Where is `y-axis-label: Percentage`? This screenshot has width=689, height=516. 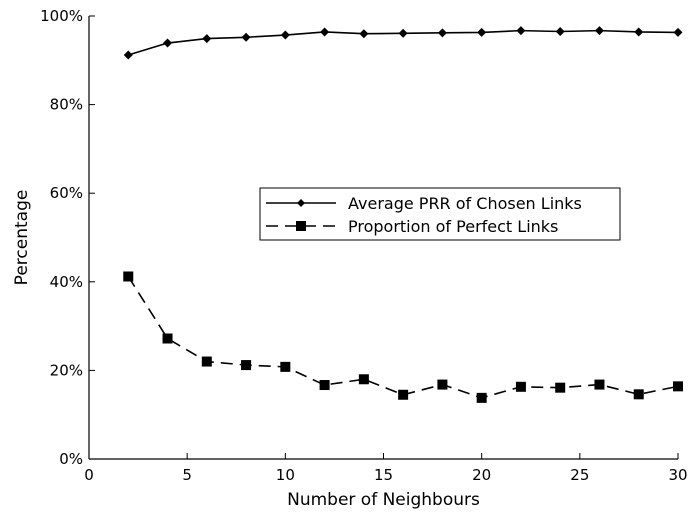
y-axis-label: Percentage is located at coordinates (22, 238).